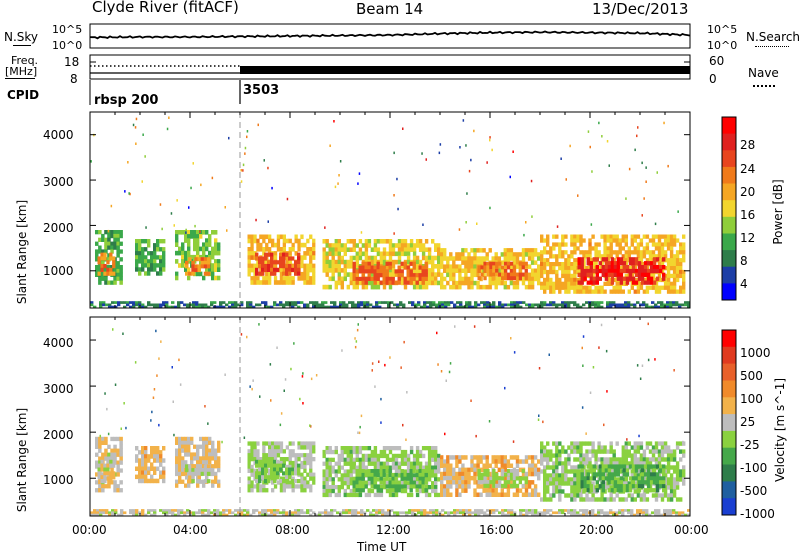  Describe the element at coordinates (722, 45) in the screenshot. I see `noise-right-bottom: 10^0` at that location.